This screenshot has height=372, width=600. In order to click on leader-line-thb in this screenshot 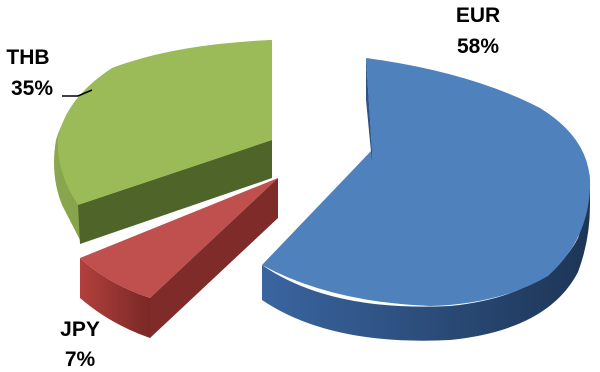, I will do `click(77, 93)`.